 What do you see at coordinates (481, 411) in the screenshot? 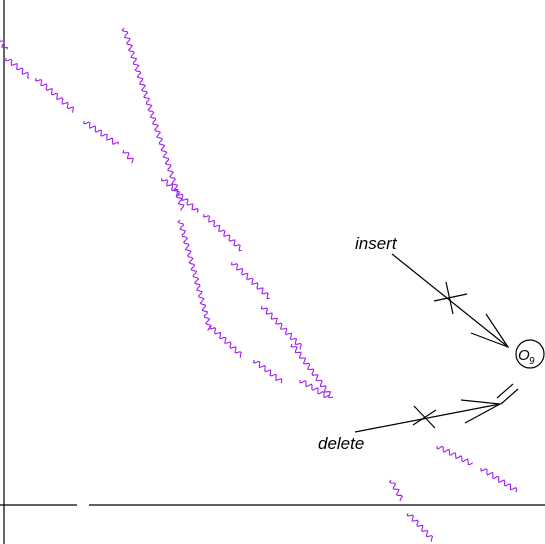
I see `delete-arrow-head` at bounding box center [481, 411].